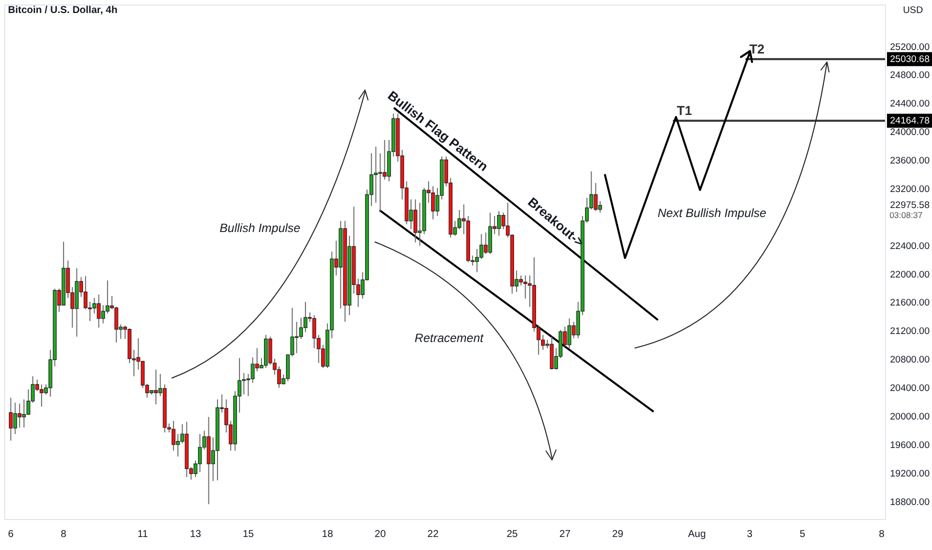  Describe the element at coordinates (910, 76) in the screenshot. I see `y-tick-label: 24800.00` at that location.